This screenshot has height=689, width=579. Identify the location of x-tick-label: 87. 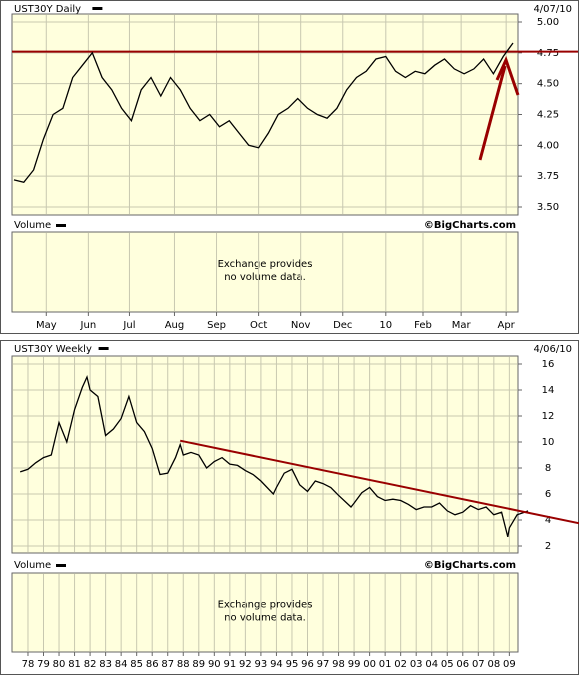
(167, 664).